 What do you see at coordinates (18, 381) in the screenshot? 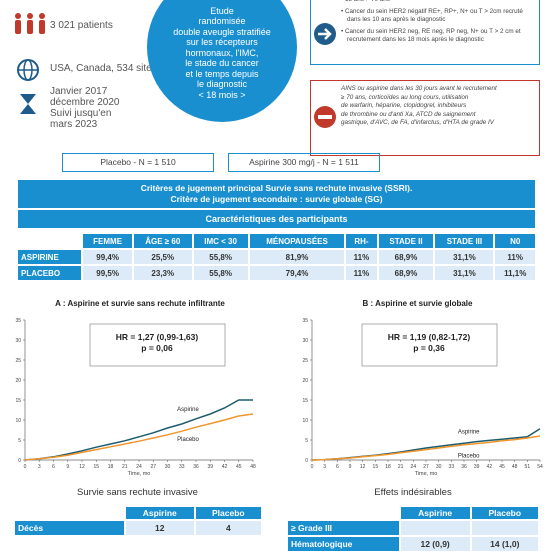
I see `y-tick-label: 20` at bounding box center [18, 381].